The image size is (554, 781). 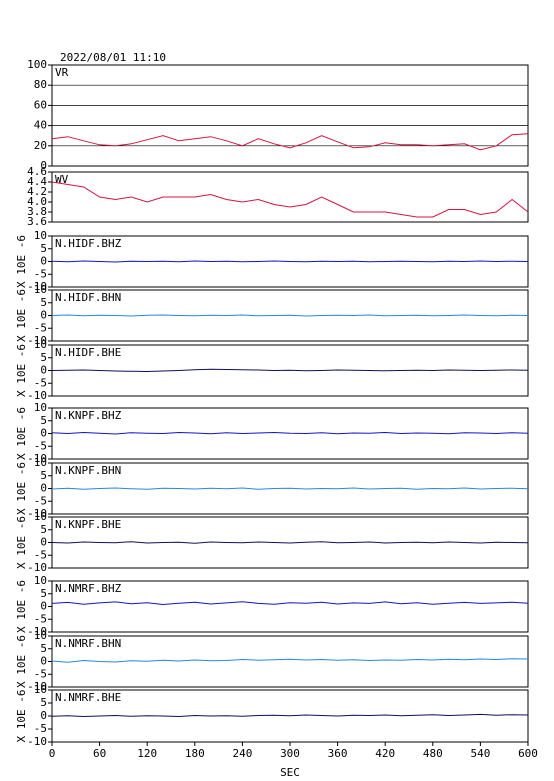 I want to click on panel-label: N.HIDF.BHN, so click(x=88, y=297).